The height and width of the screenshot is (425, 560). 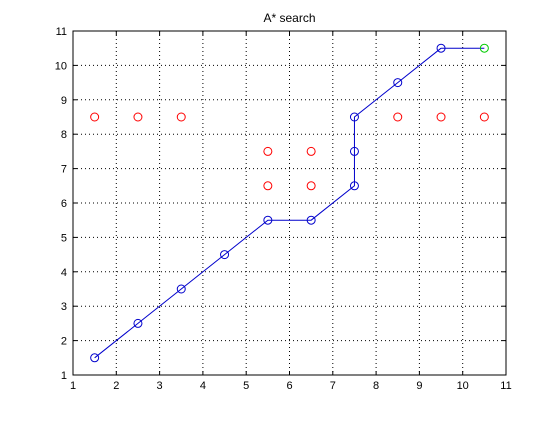 I want to click on x-tick-label: 5, so click(x=246, y=386).